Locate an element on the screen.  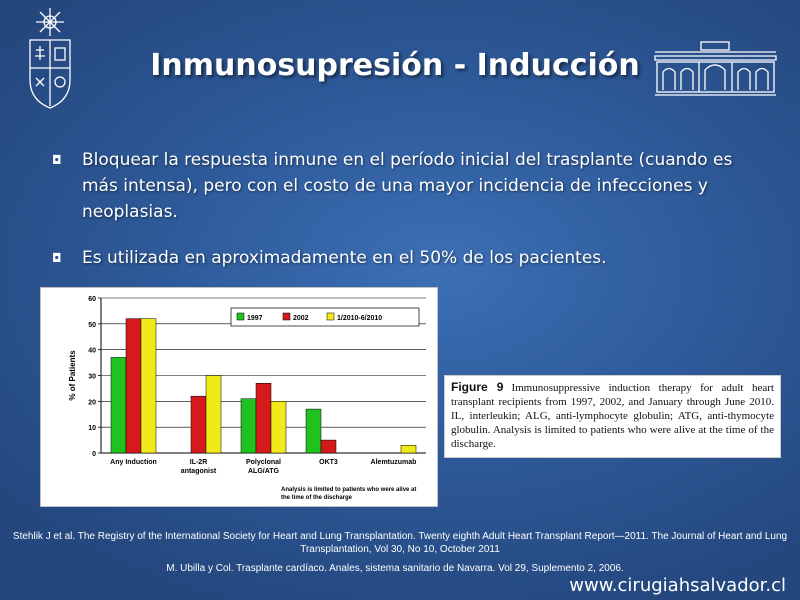
legend-box is located at coordinates (325, 317).